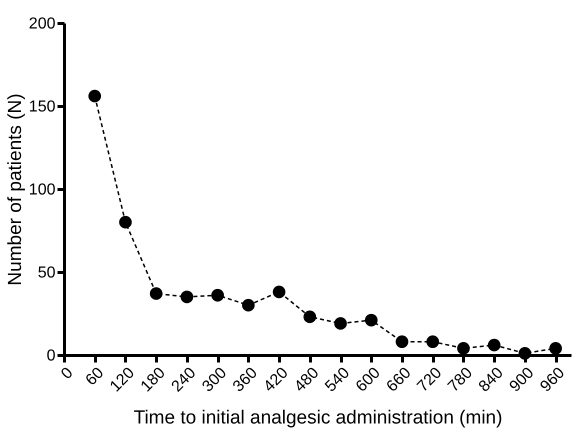  What do you see at coordinates (245, 380) in the screenshot?
I see `x-tick-label: 360` at bounding box center [245, 380].